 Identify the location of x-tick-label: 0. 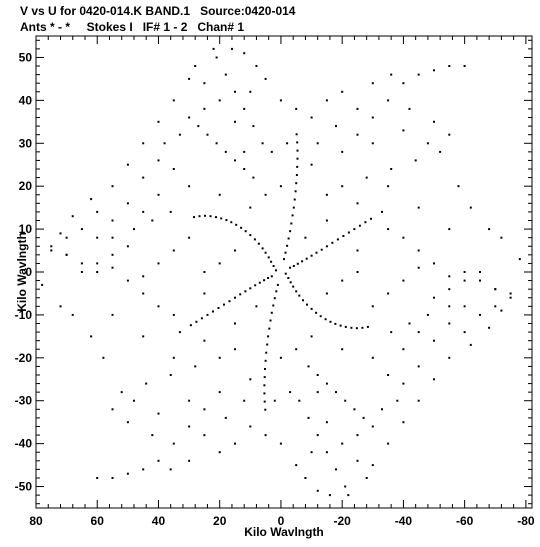
(281, 521).